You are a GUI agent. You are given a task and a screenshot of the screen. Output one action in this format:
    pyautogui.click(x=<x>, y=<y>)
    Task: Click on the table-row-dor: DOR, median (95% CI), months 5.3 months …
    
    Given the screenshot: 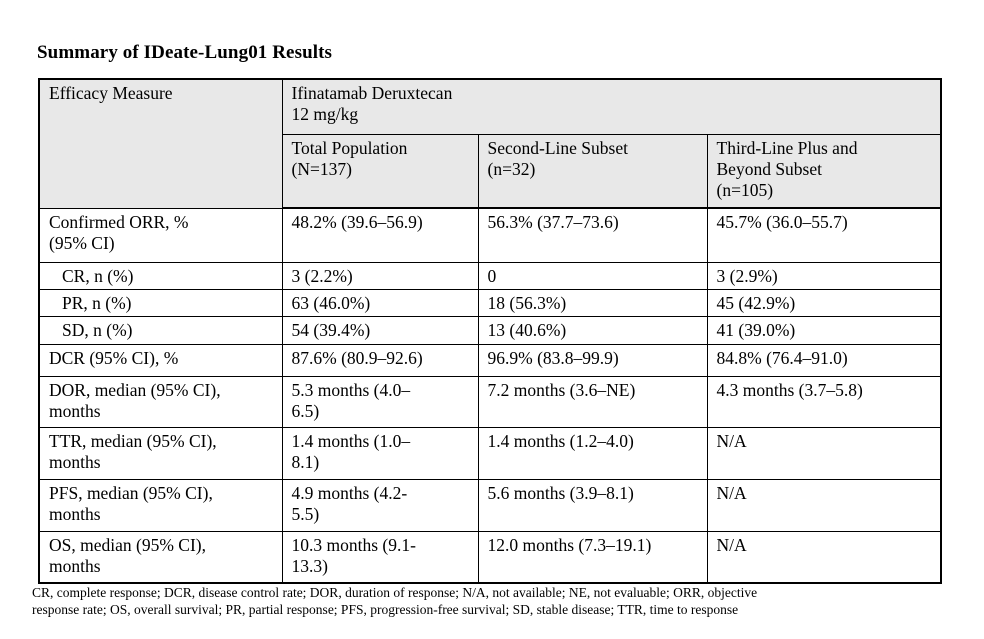 What is the action you would take?
    pyautogui.click(x=490, y=401)
    